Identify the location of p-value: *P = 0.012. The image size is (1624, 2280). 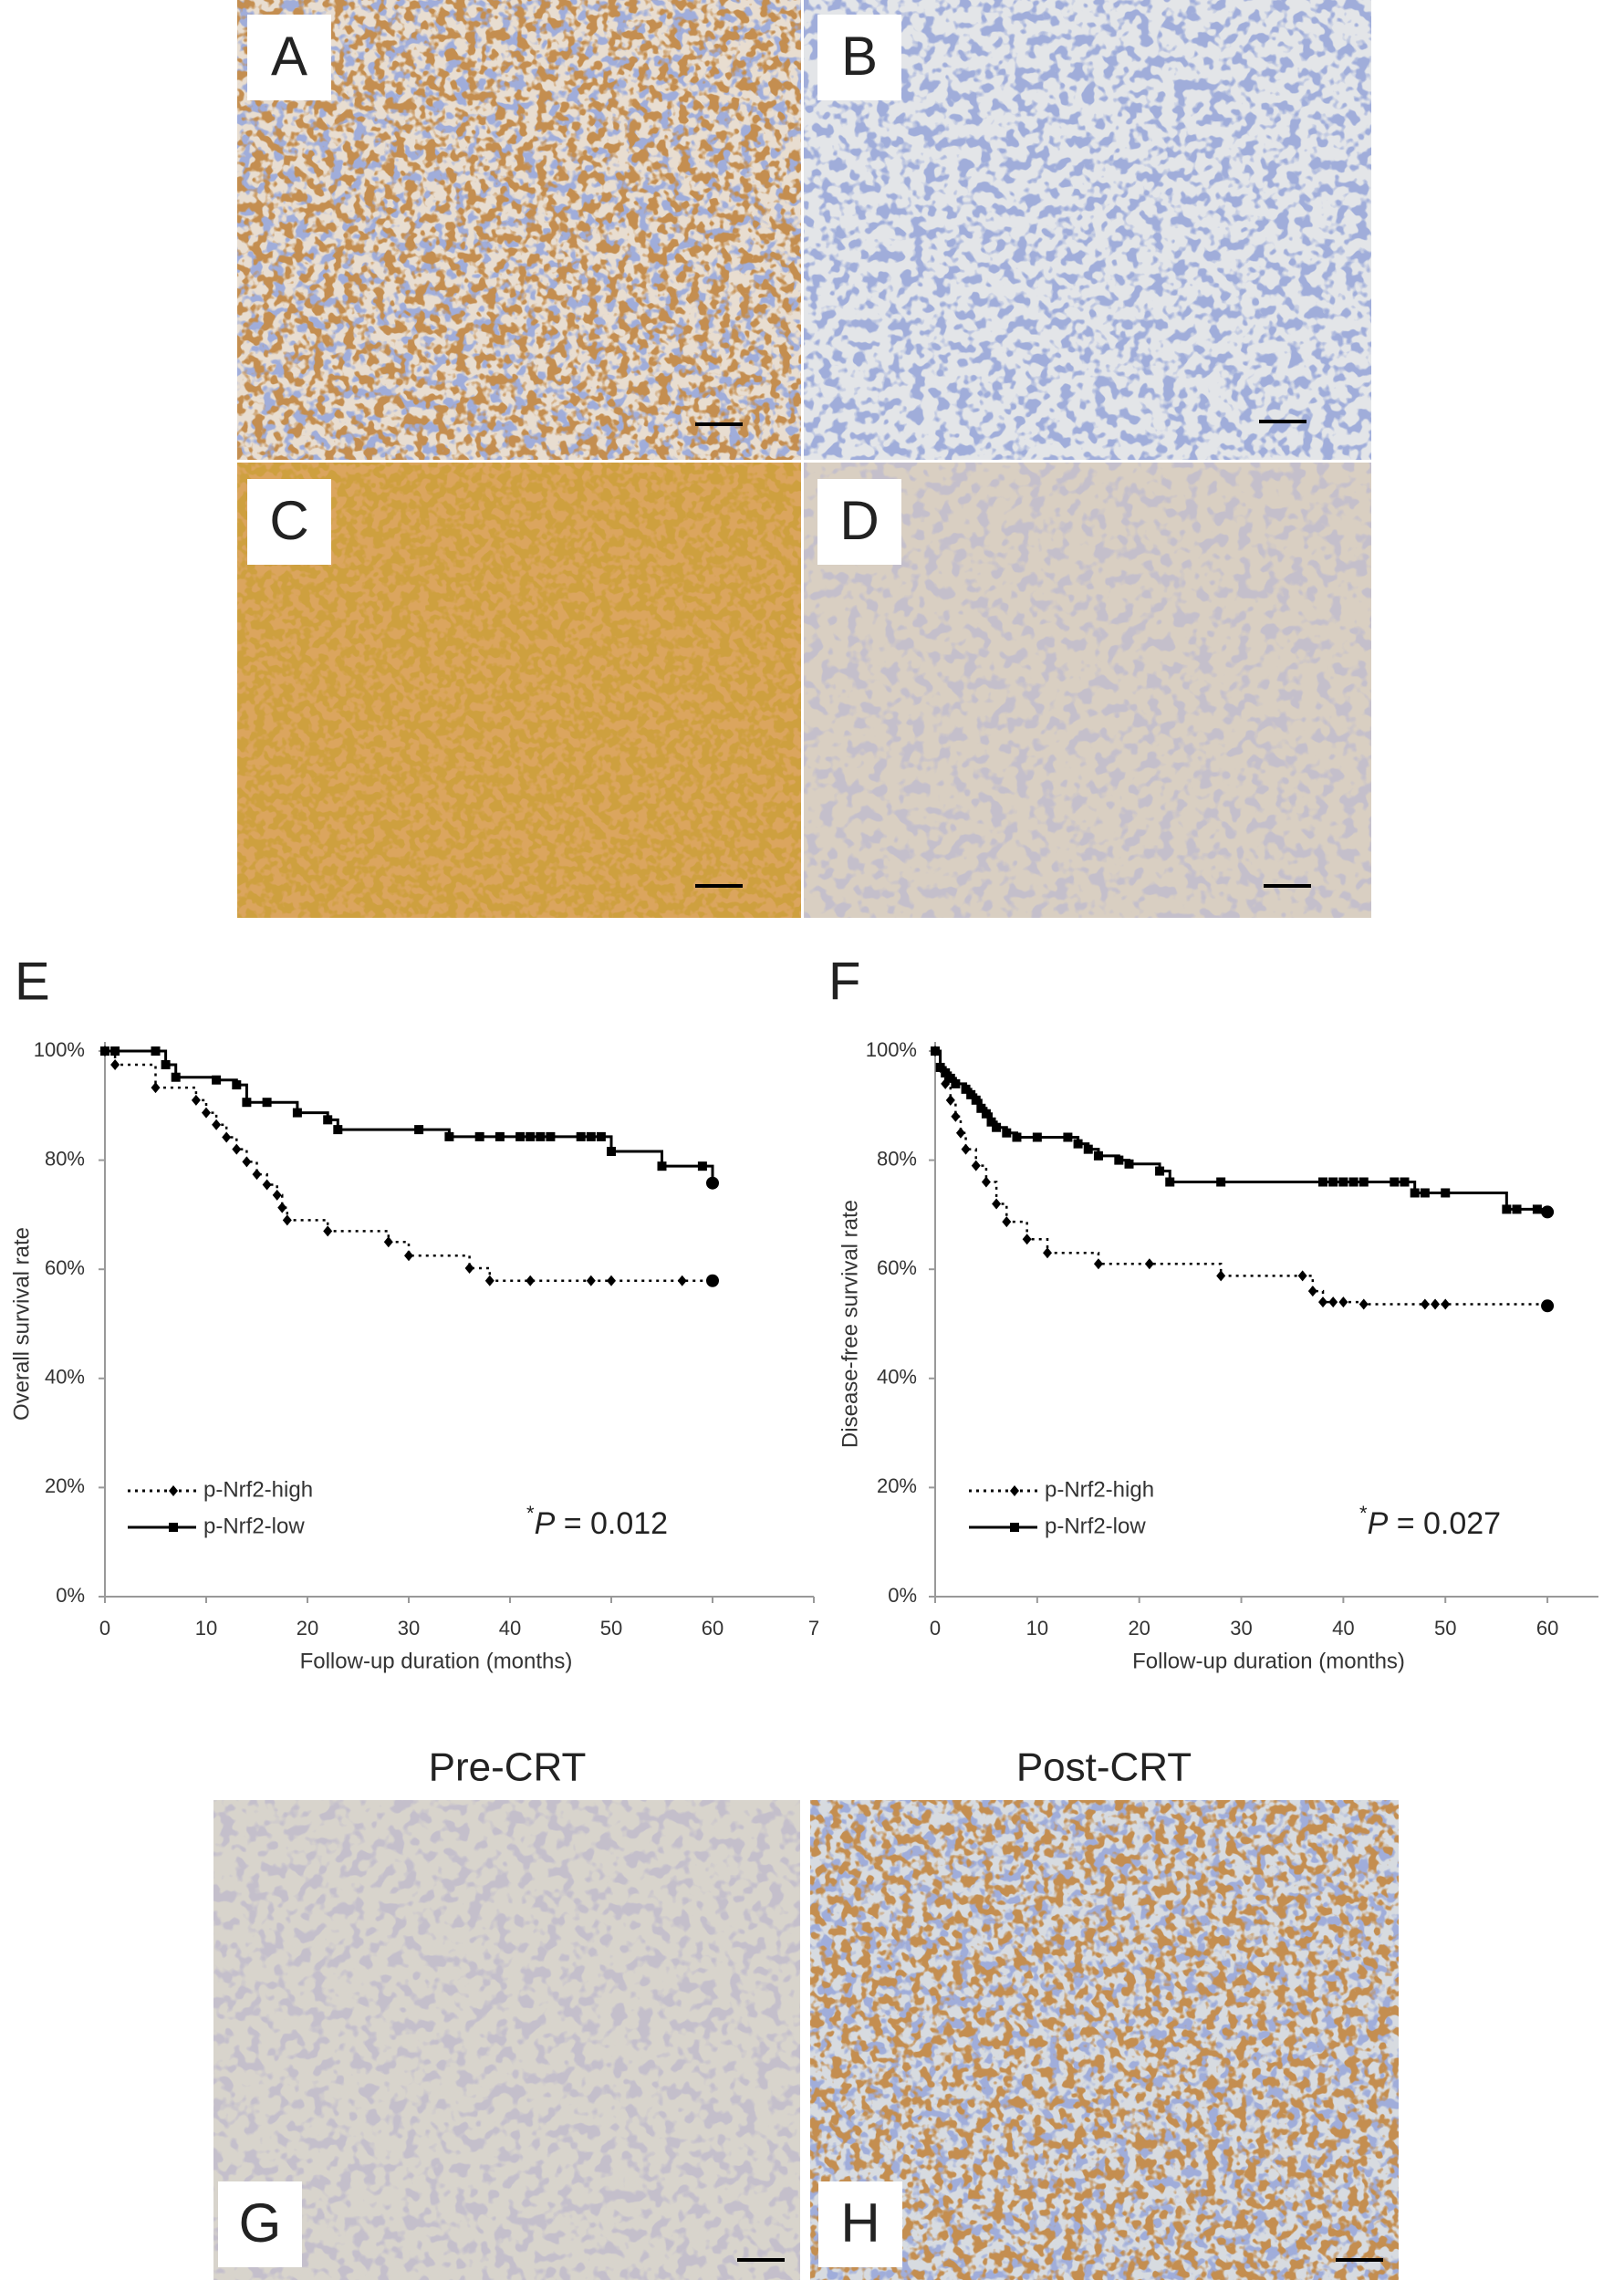
(597, 1521).